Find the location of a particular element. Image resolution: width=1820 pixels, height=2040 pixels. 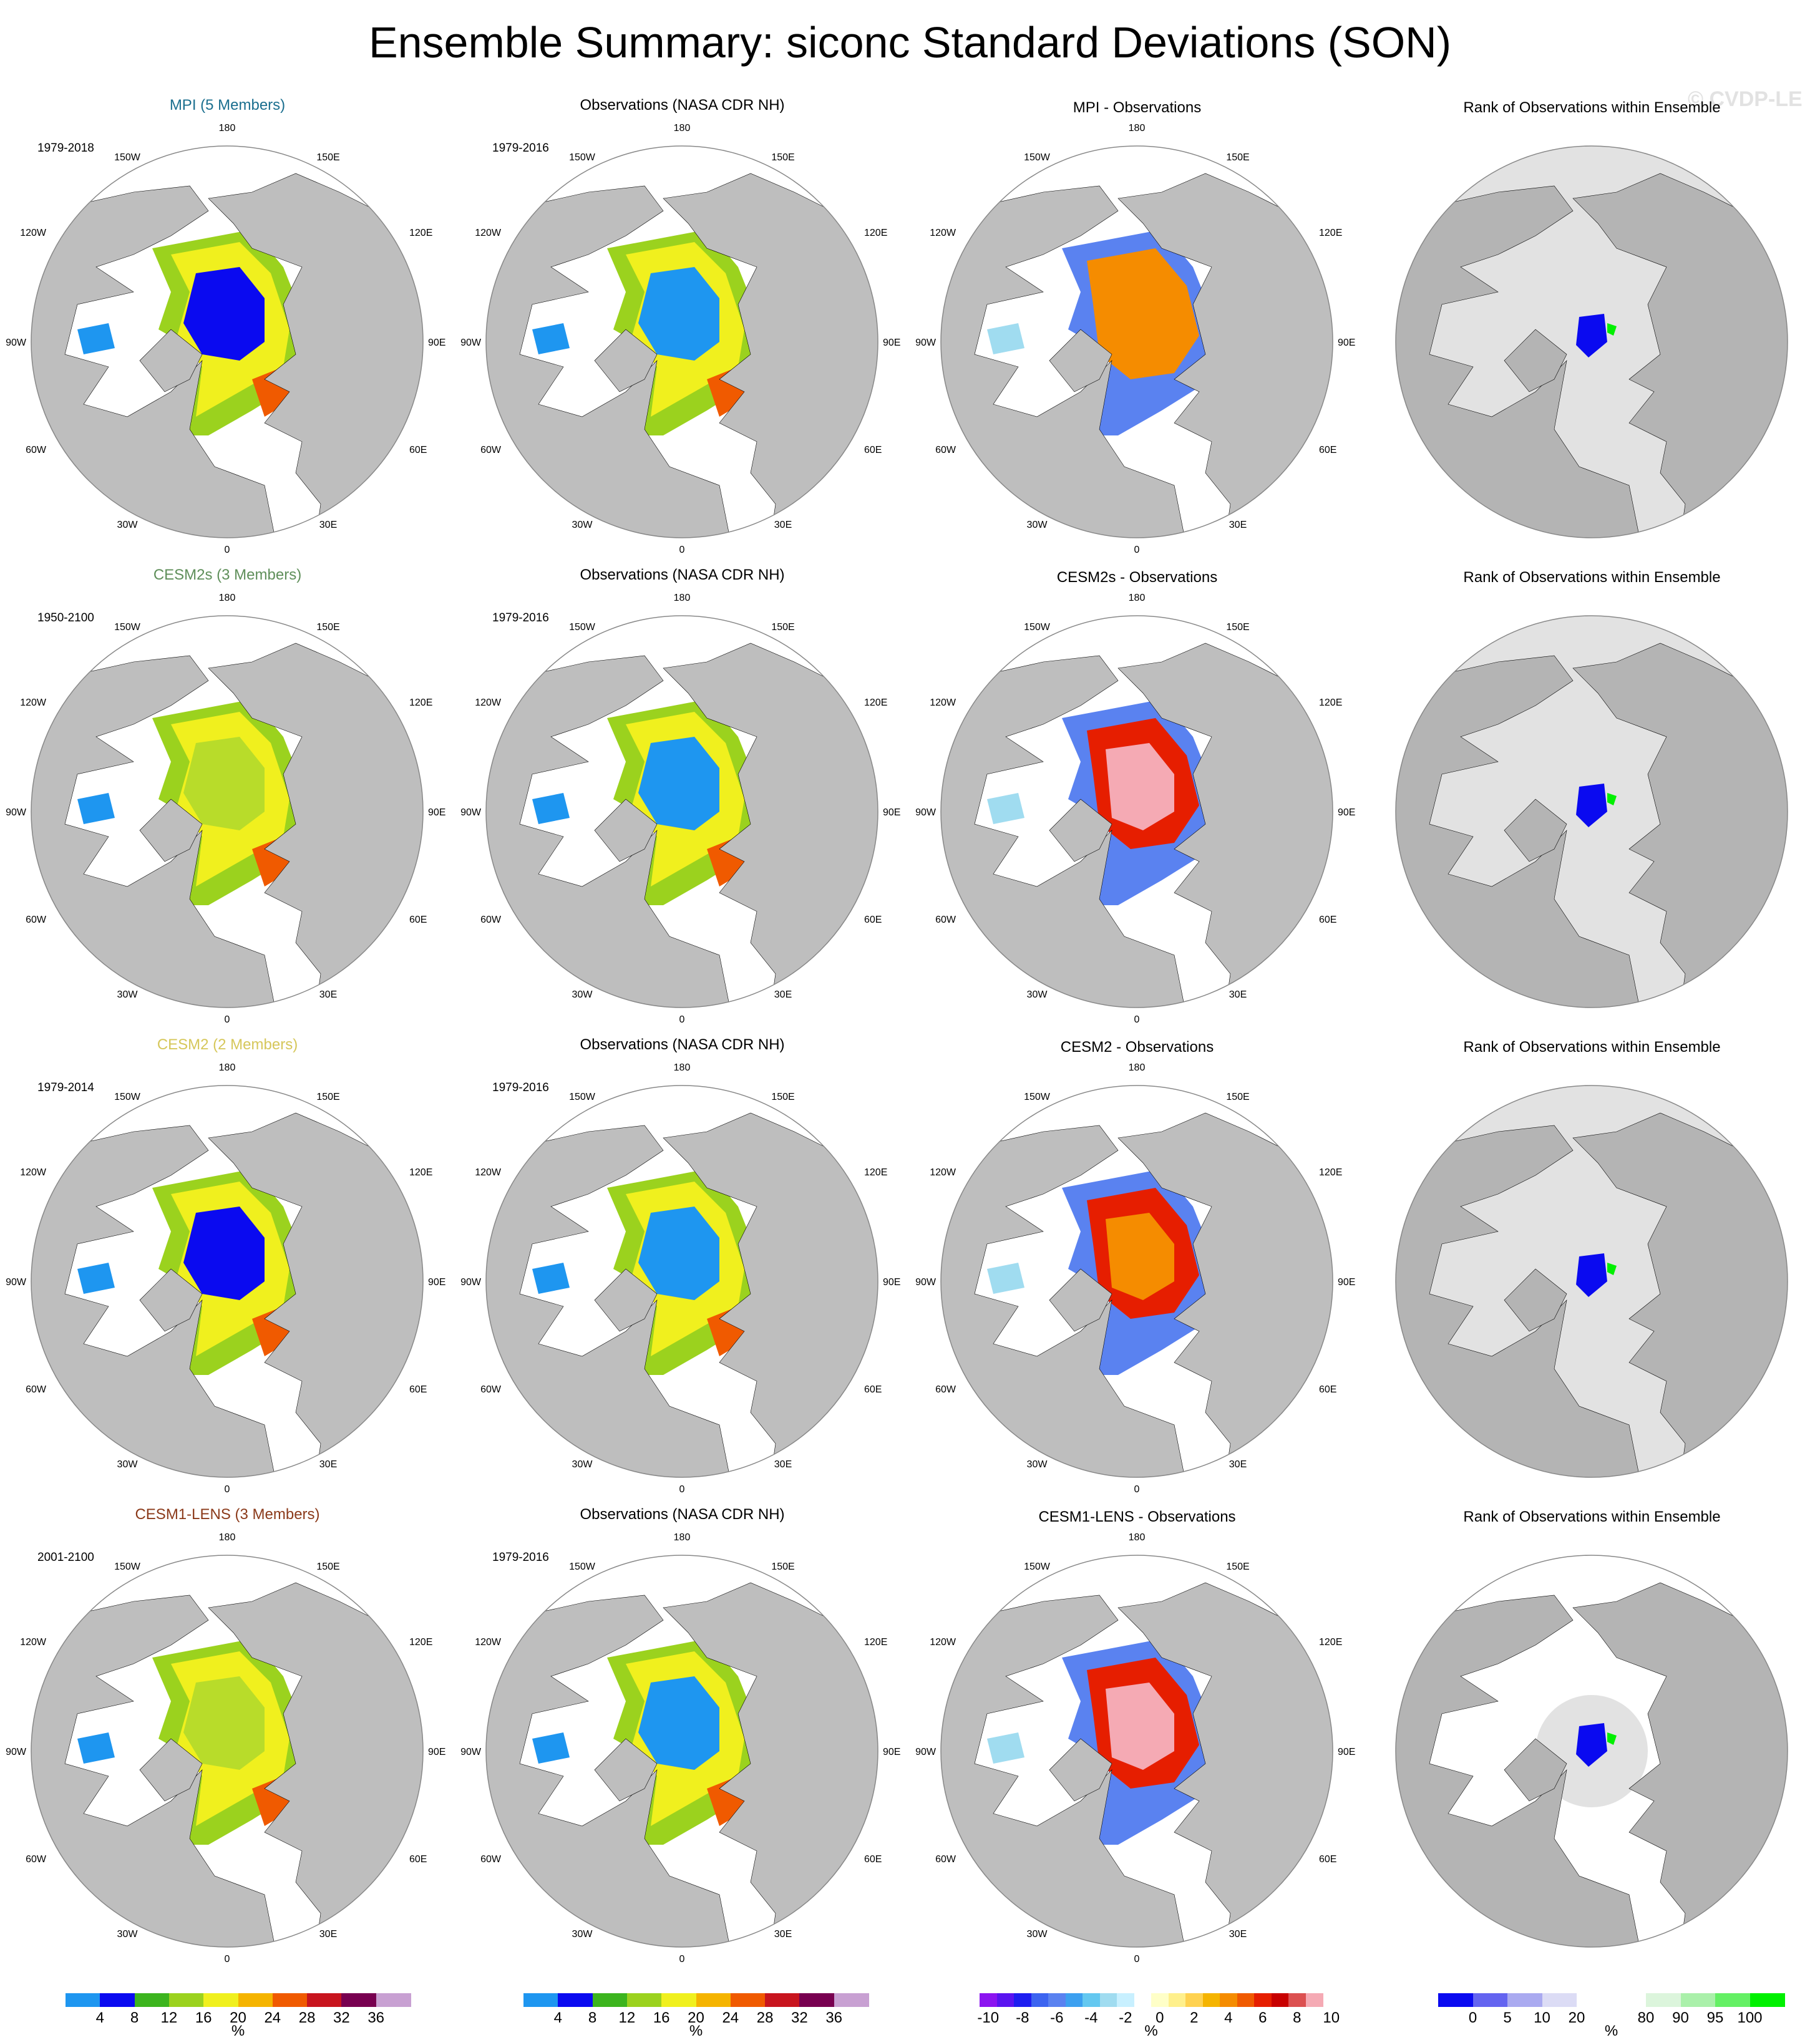

colorbar-tick-label: 5 is located at coordinates (1507, 2017).